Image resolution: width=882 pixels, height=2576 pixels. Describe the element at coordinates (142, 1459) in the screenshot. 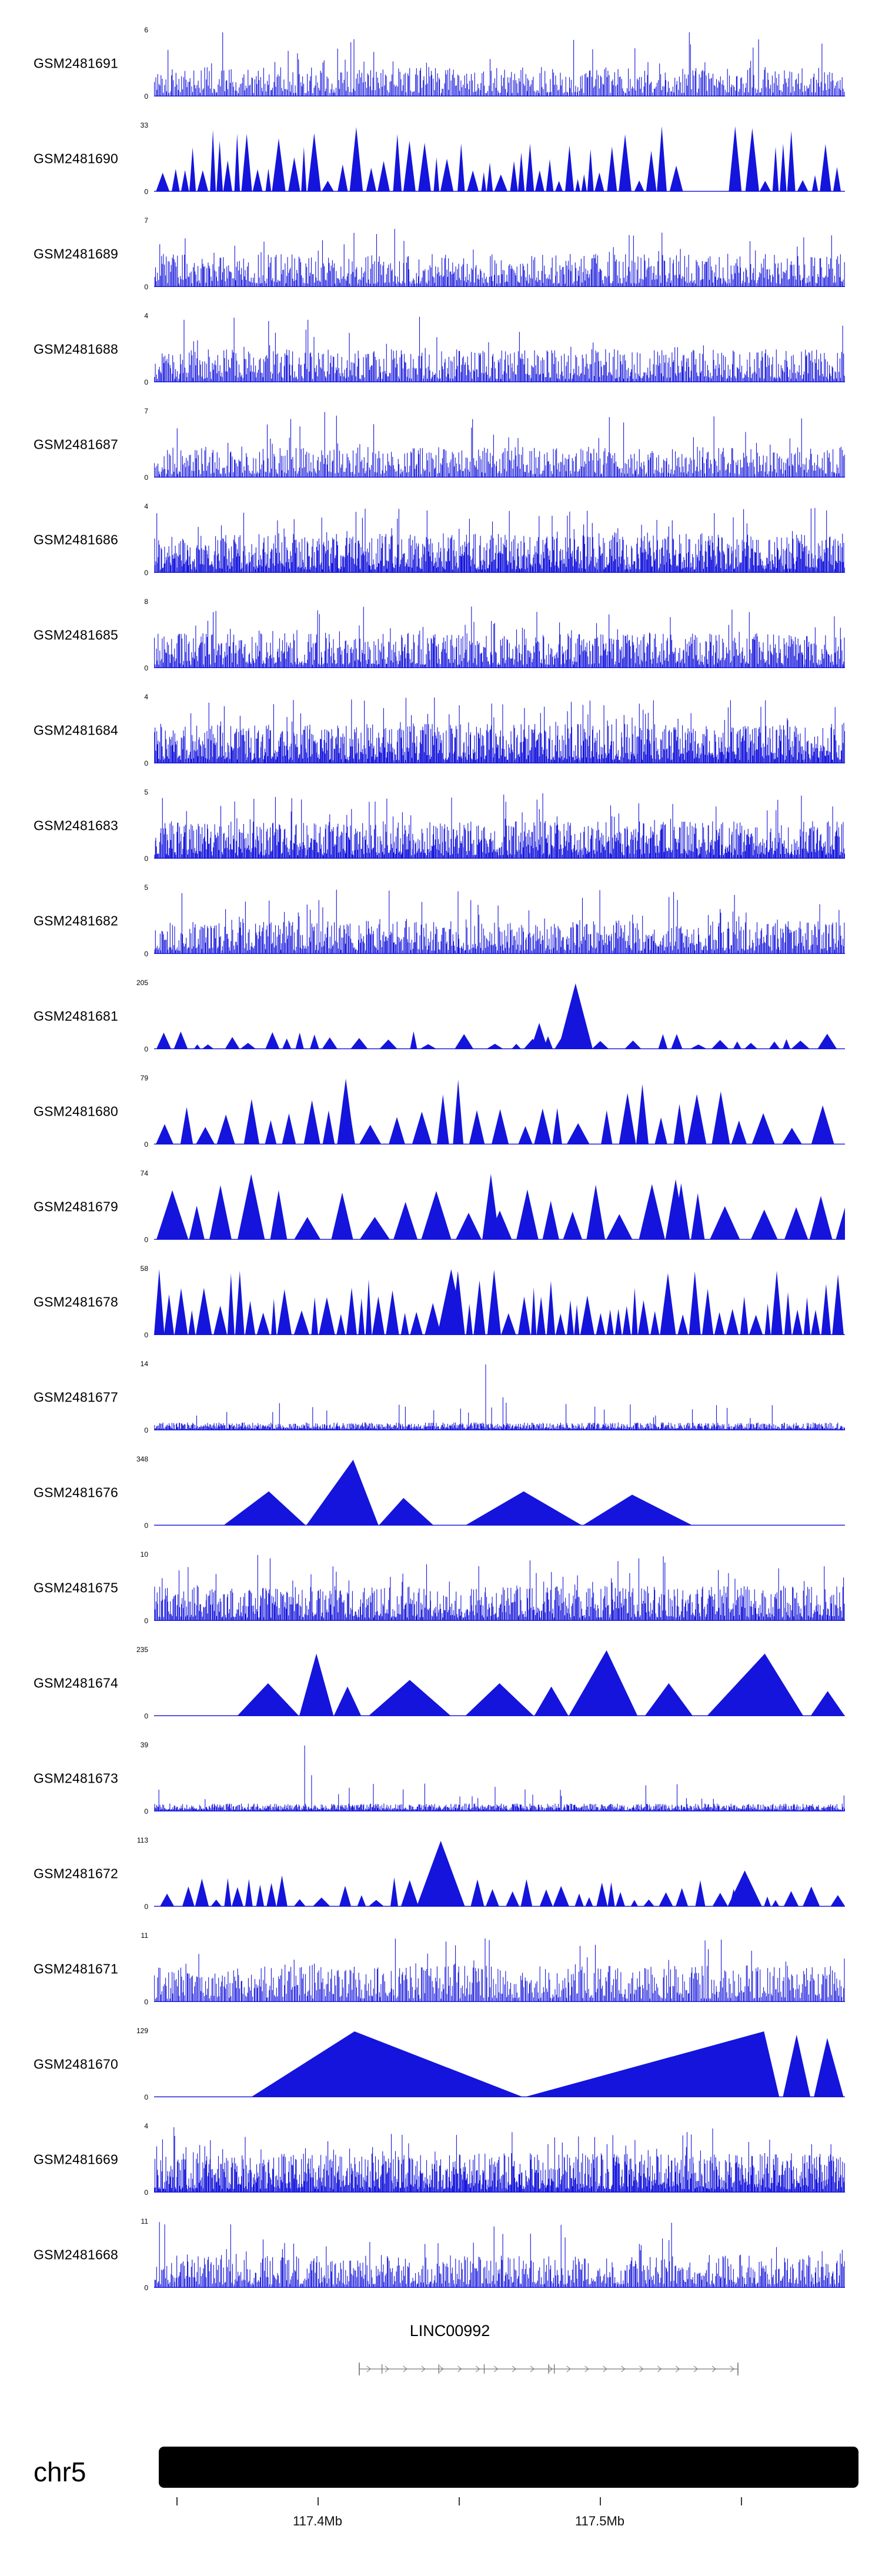

I see `track-ymax-label: 348` at that location.